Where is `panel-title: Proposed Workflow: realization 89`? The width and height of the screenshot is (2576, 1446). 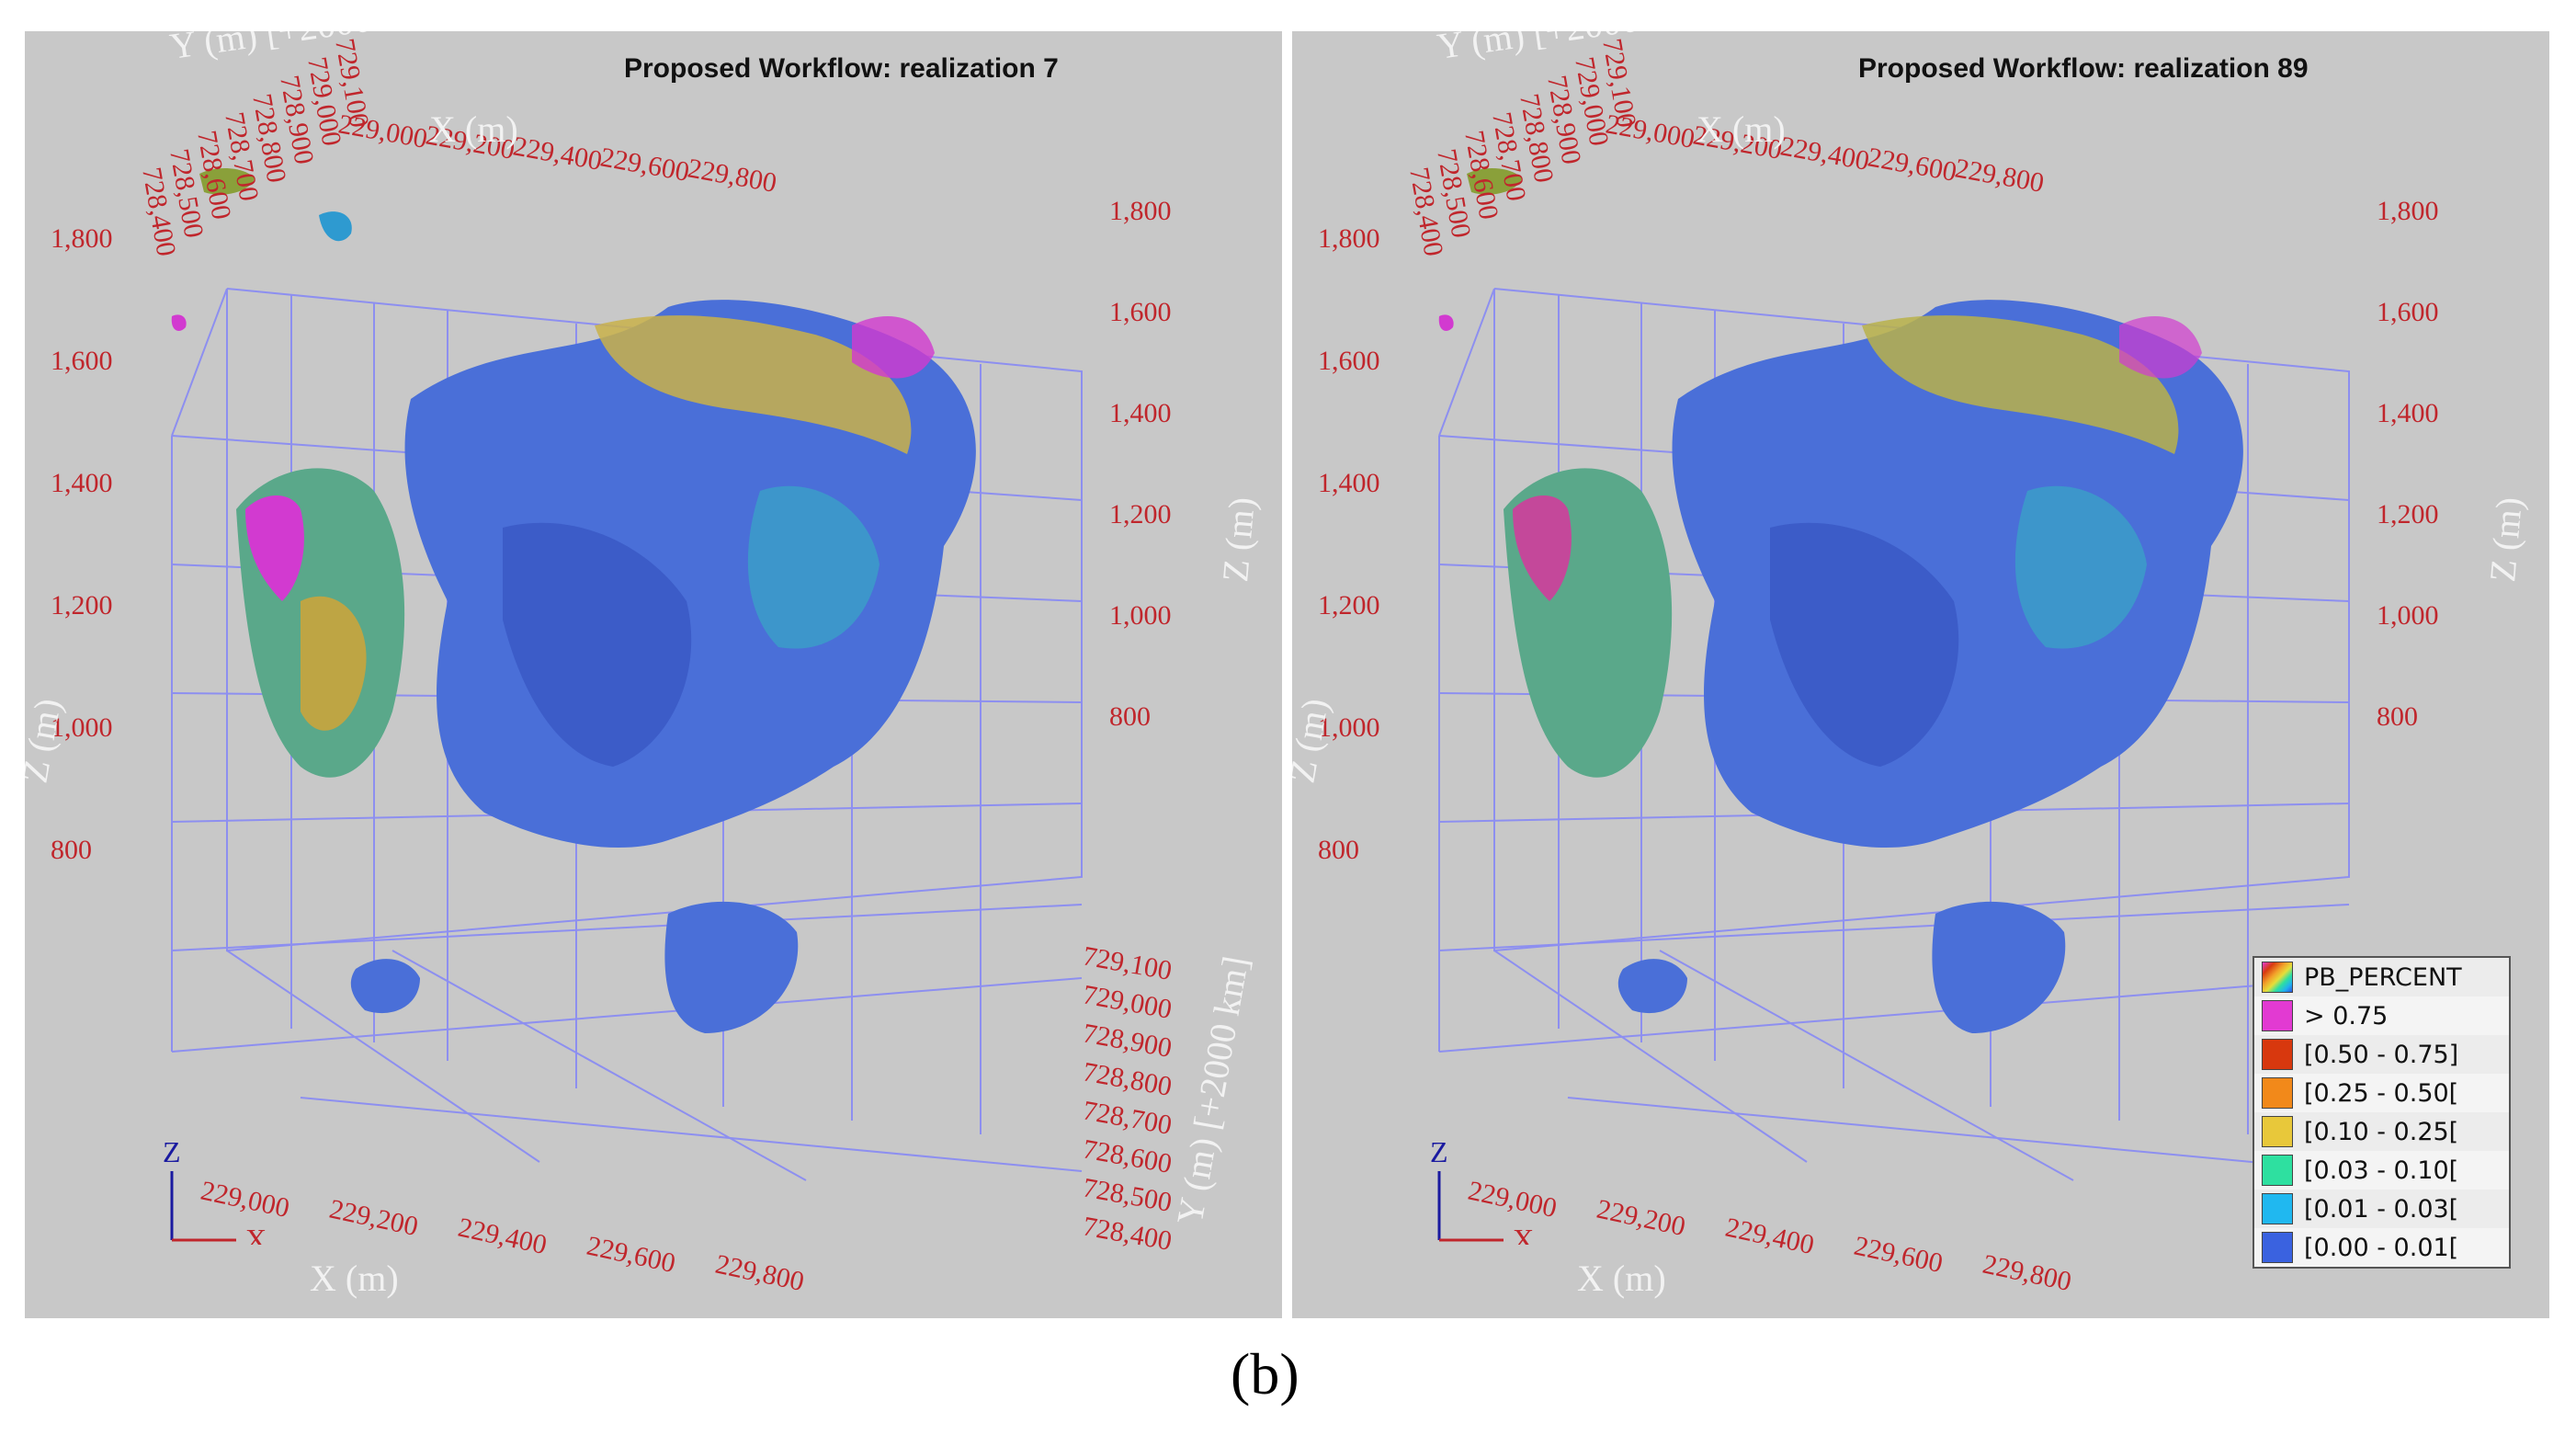
panel-title: Proposed Workflow: realization 89 is located at coordinates (2083, 68).